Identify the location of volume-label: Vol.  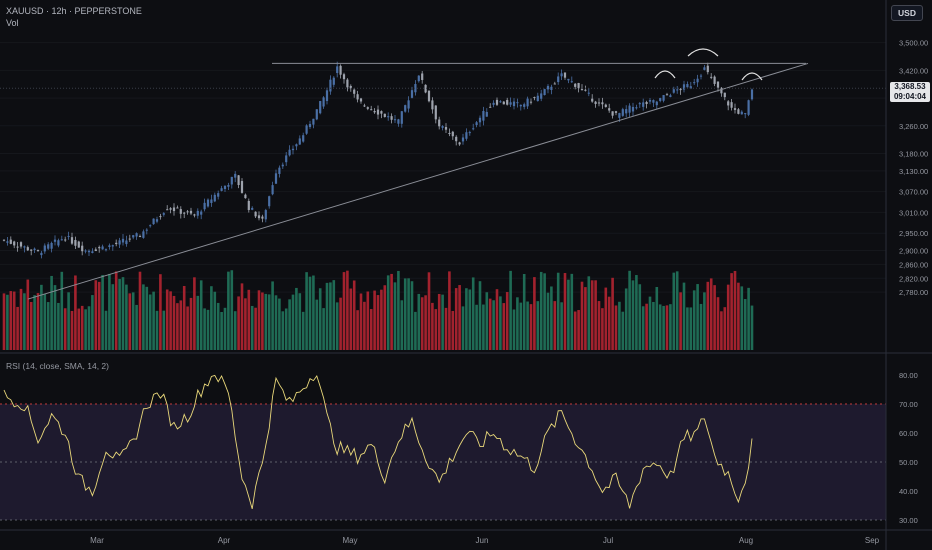
(12, 23).